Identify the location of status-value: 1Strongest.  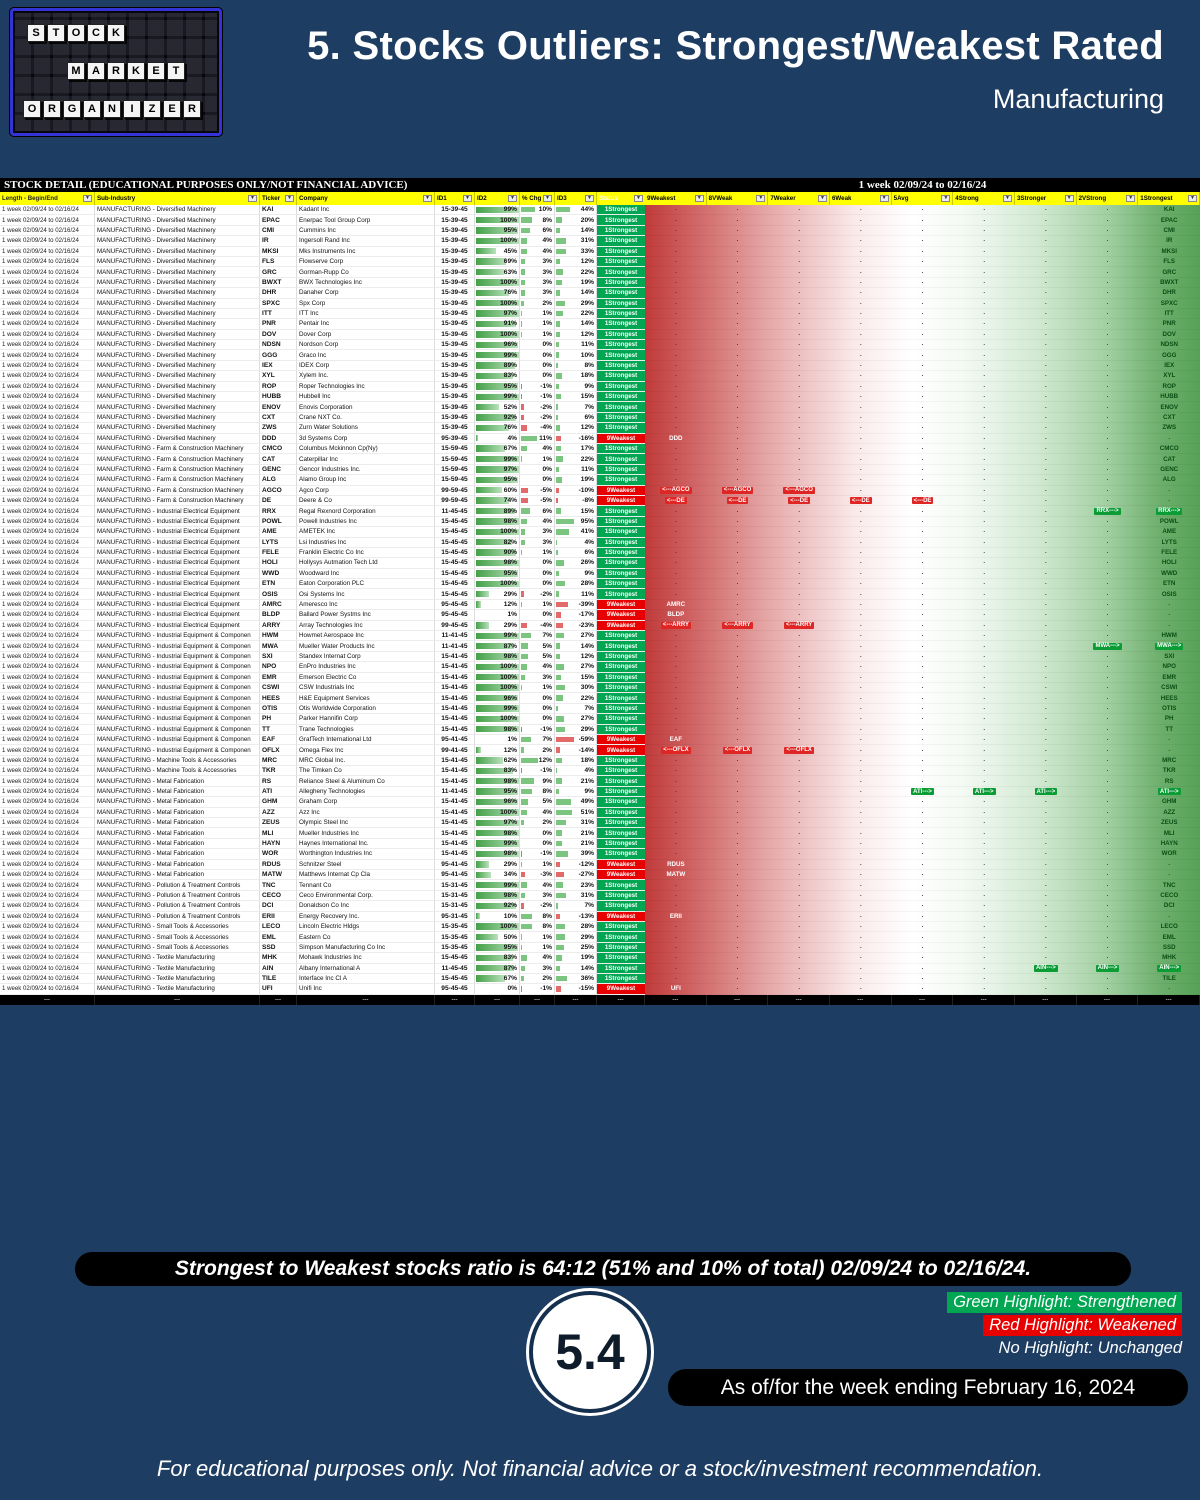
(621, 937).